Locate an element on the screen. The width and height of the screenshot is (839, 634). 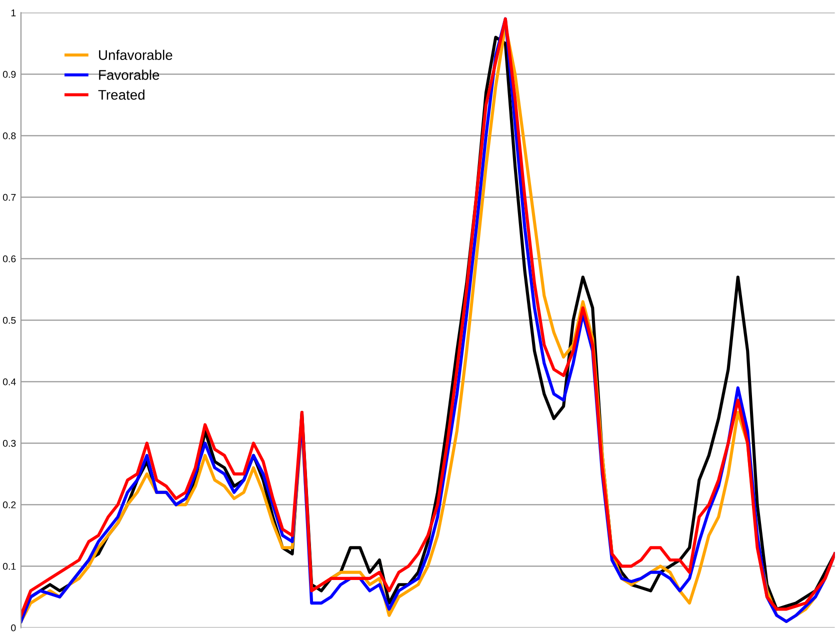
y-tick-label: 0 is located at coordinates (13, 628).